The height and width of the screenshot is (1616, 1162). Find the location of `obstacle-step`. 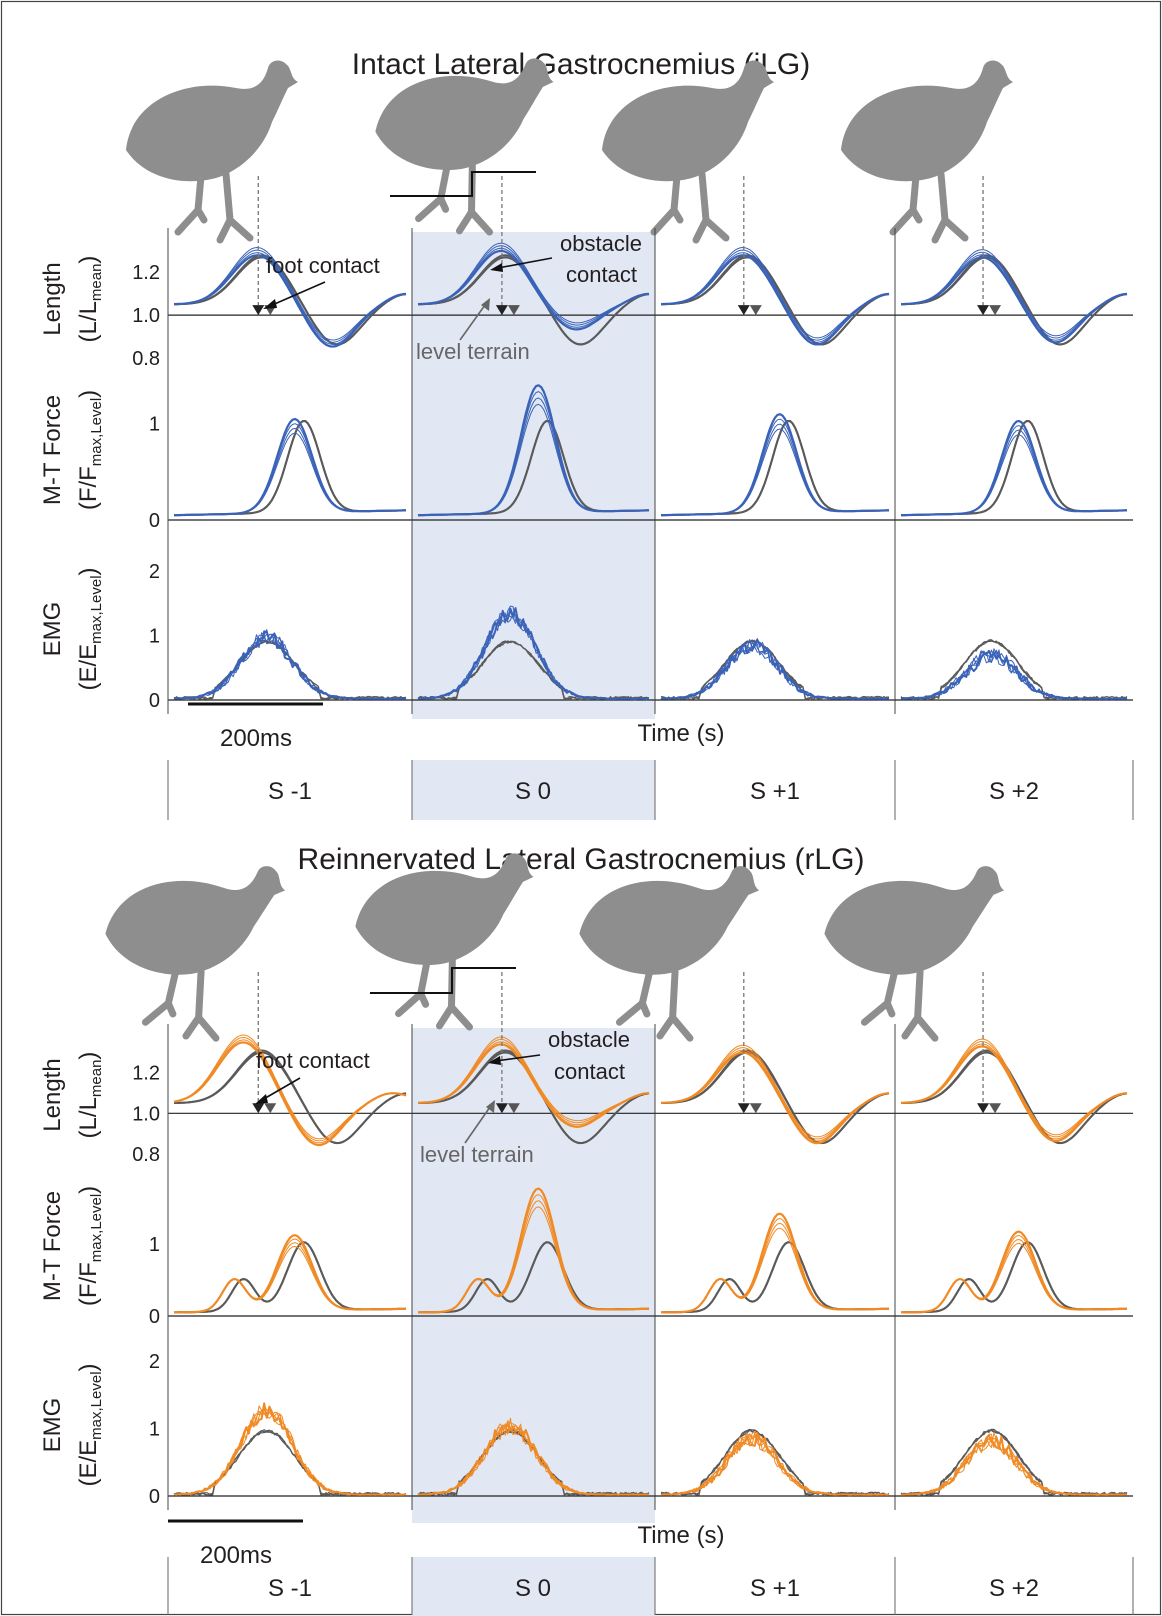

obstacle-step is located at coordinates (463, 184).